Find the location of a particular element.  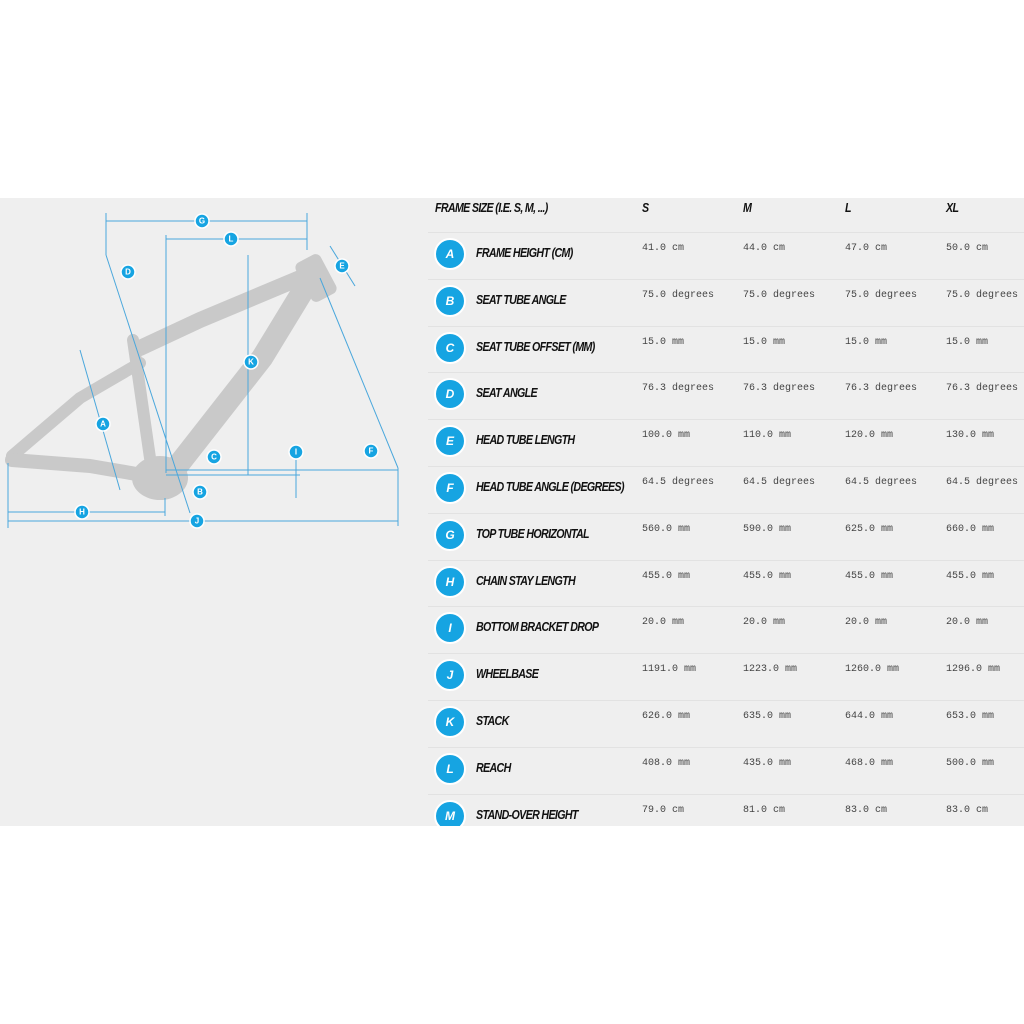

diagram-label: B is located at coordinates (200, 492).